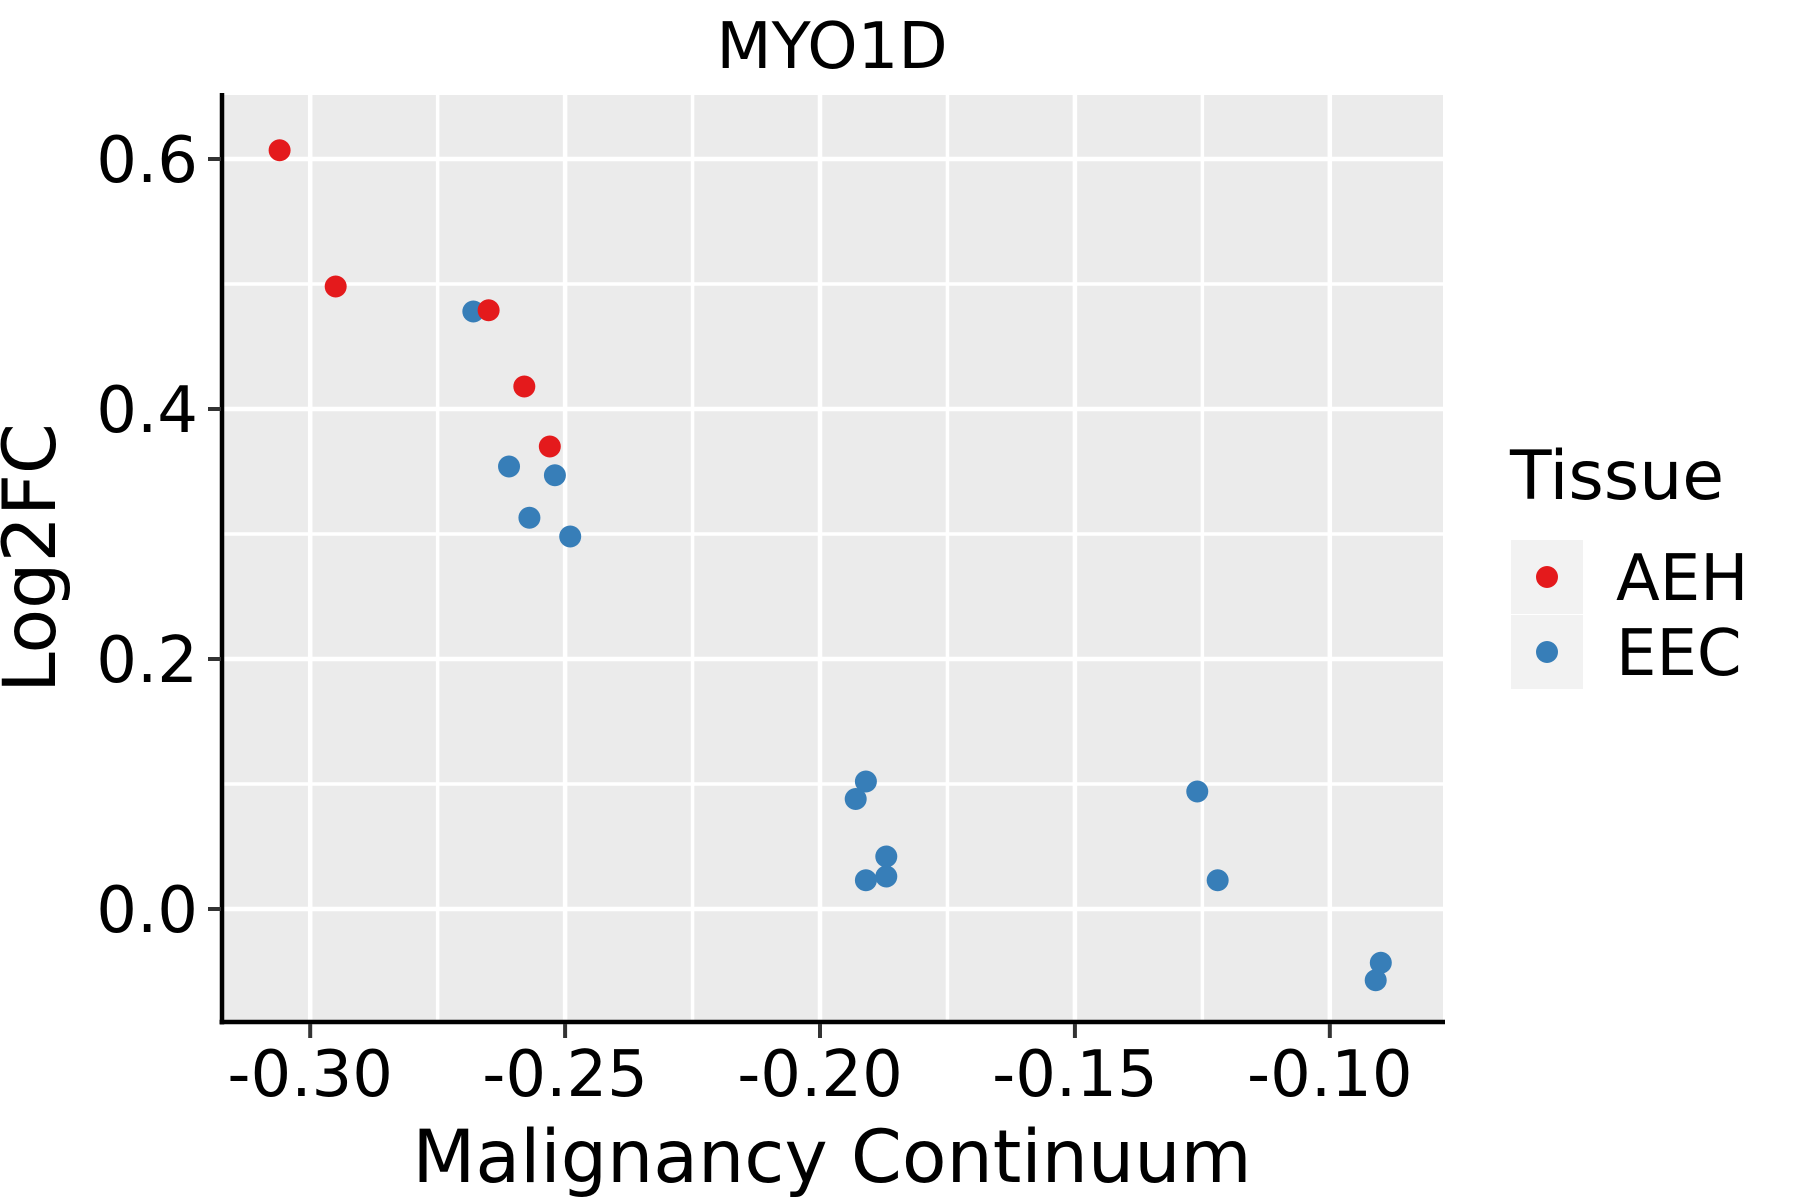 The image size is (1800, 1204). I want to click on y-axis-ticks, so click(214, 534).